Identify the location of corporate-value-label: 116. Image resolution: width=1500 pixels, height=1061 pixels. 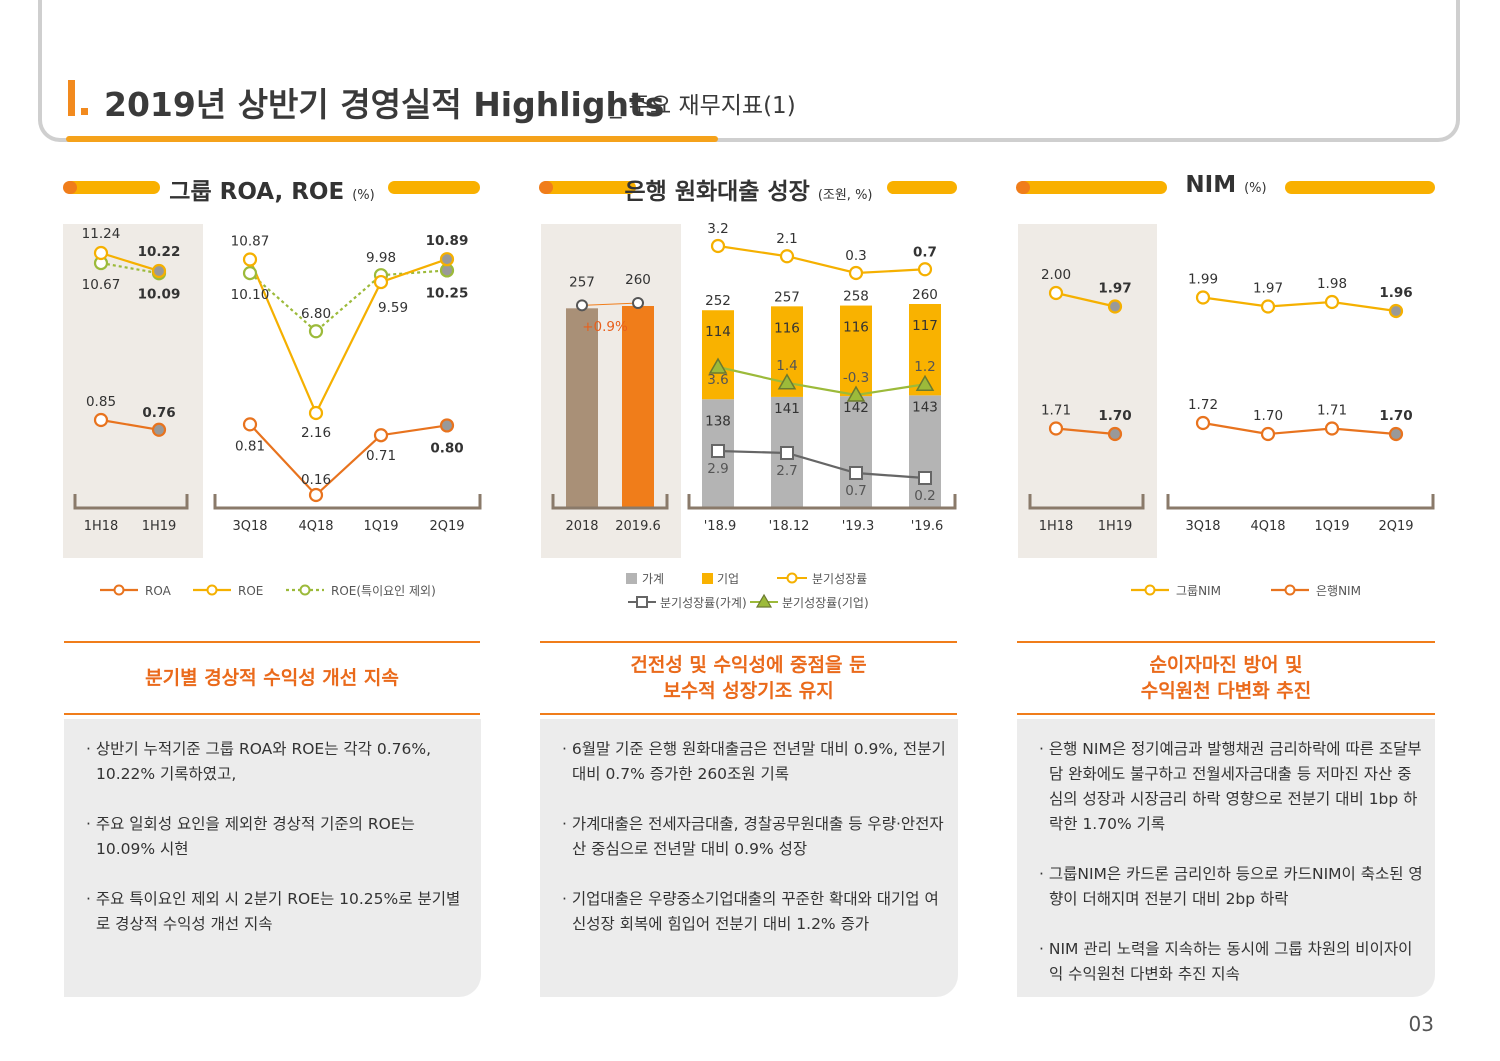
(787, 328).